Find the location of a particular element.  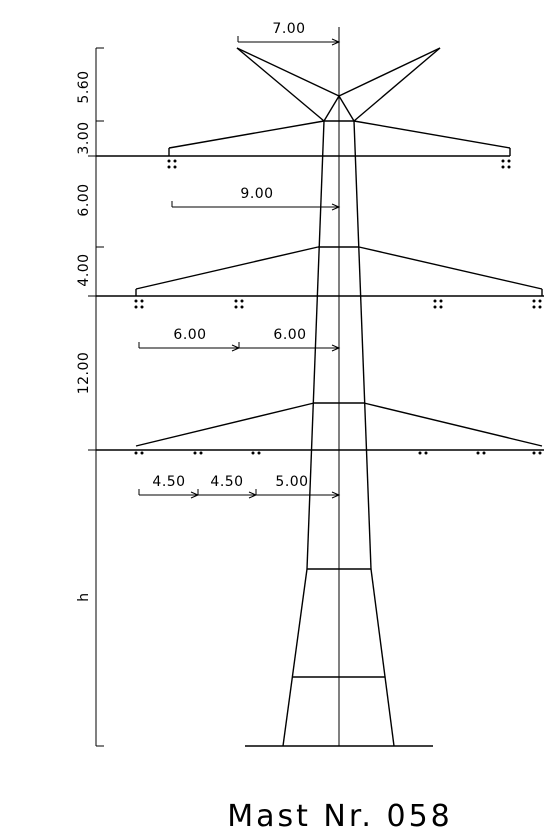

dim-line-middle-arm is located at coordinates (239, 347).